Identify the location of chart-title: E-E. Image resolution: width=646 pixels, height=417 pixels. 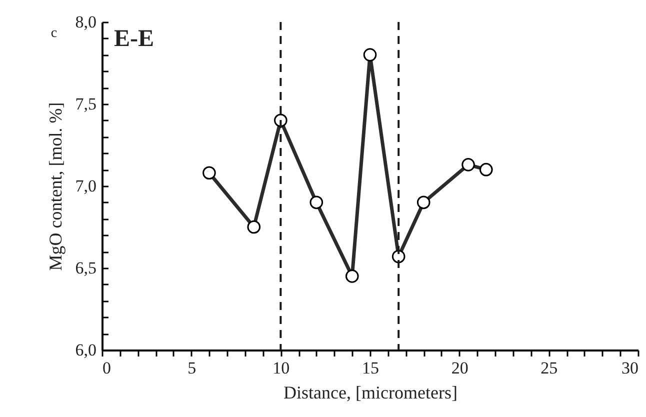
(134, 39).